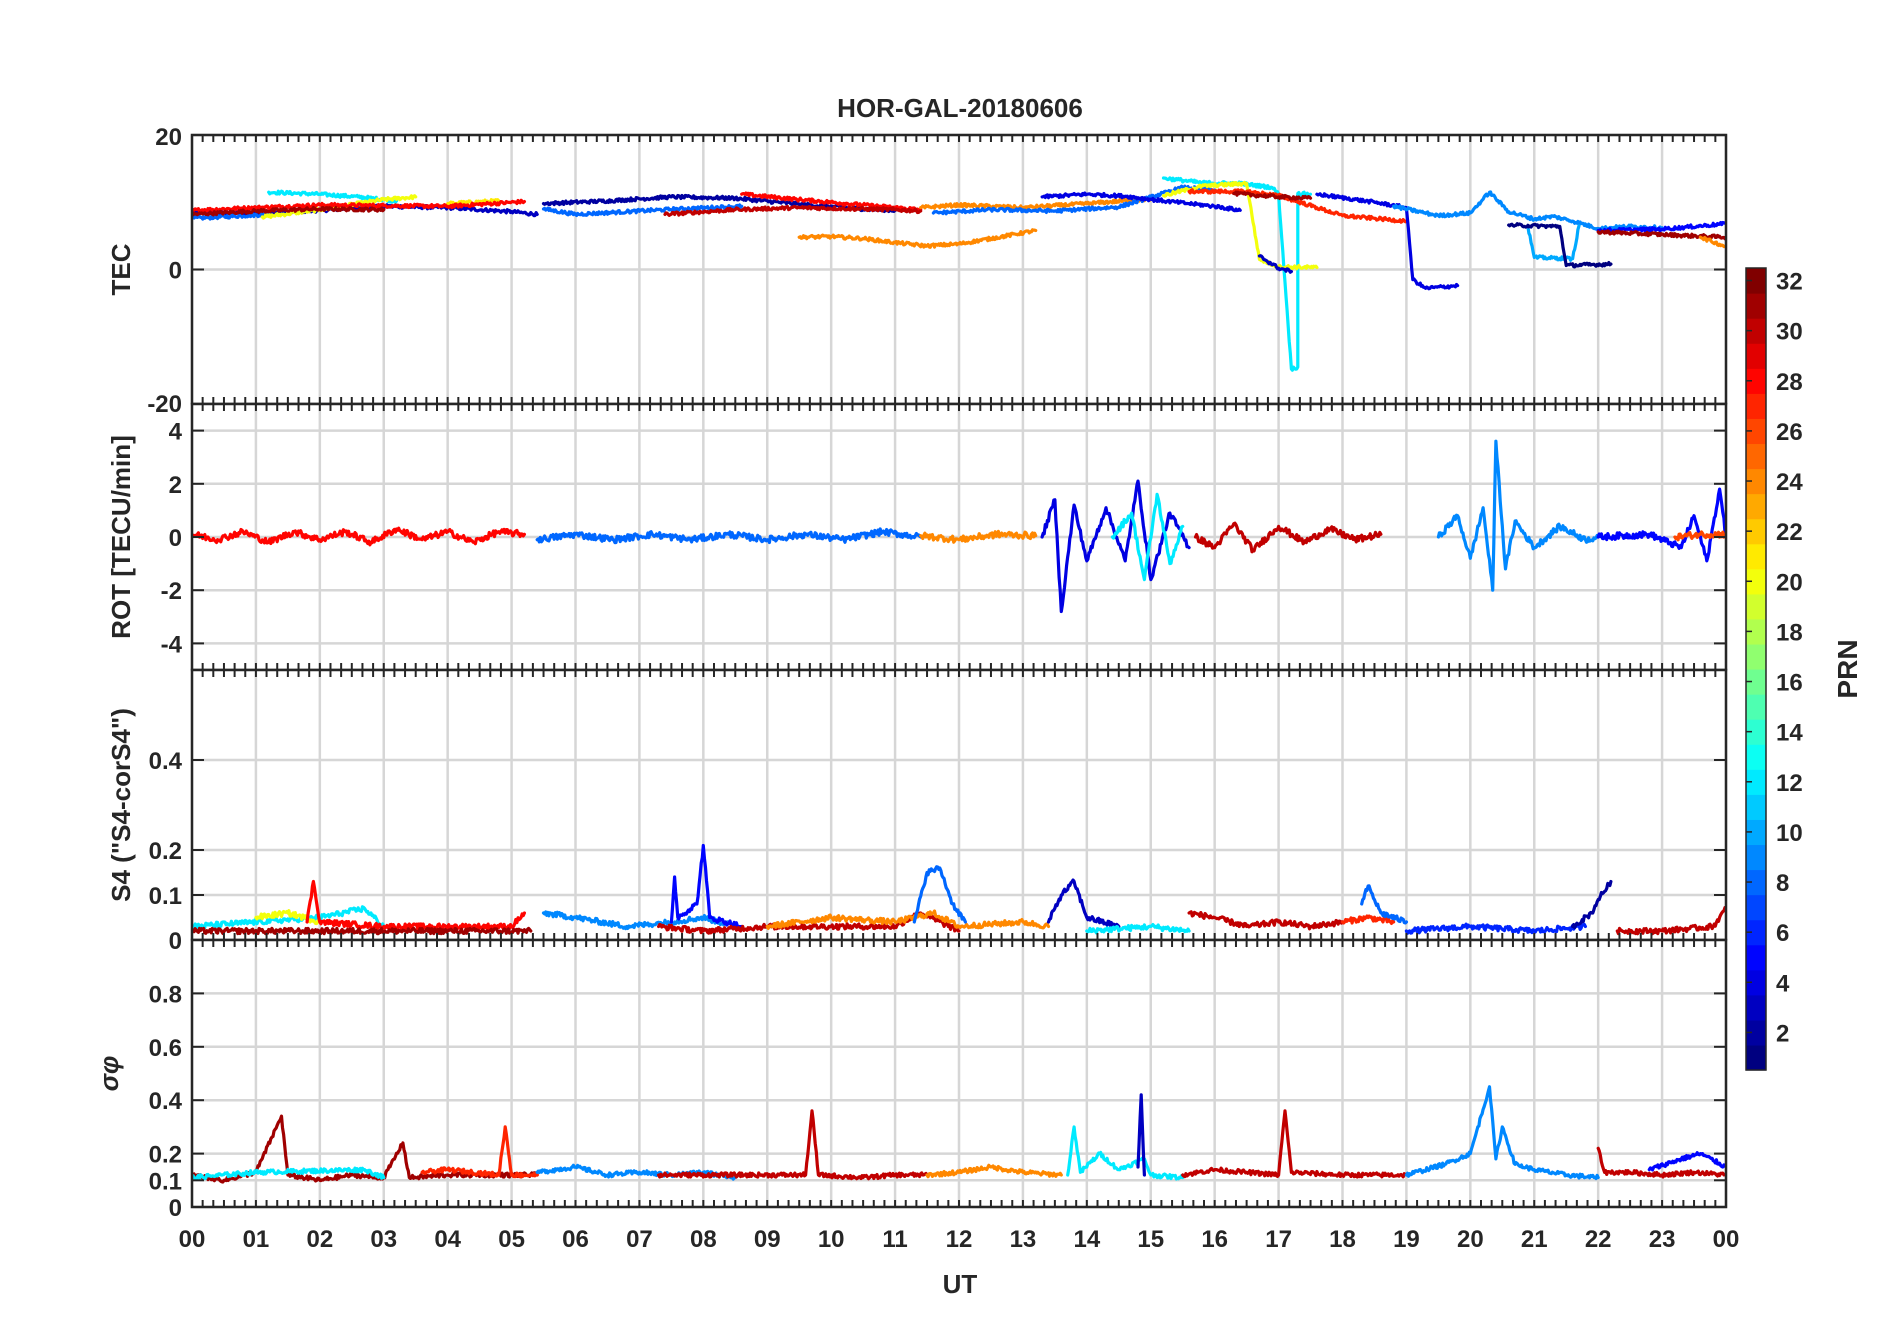  Describe the element at coordinates (1789, 382) in the screenshot. I see `colorbar-tick-label: 28` at that location.